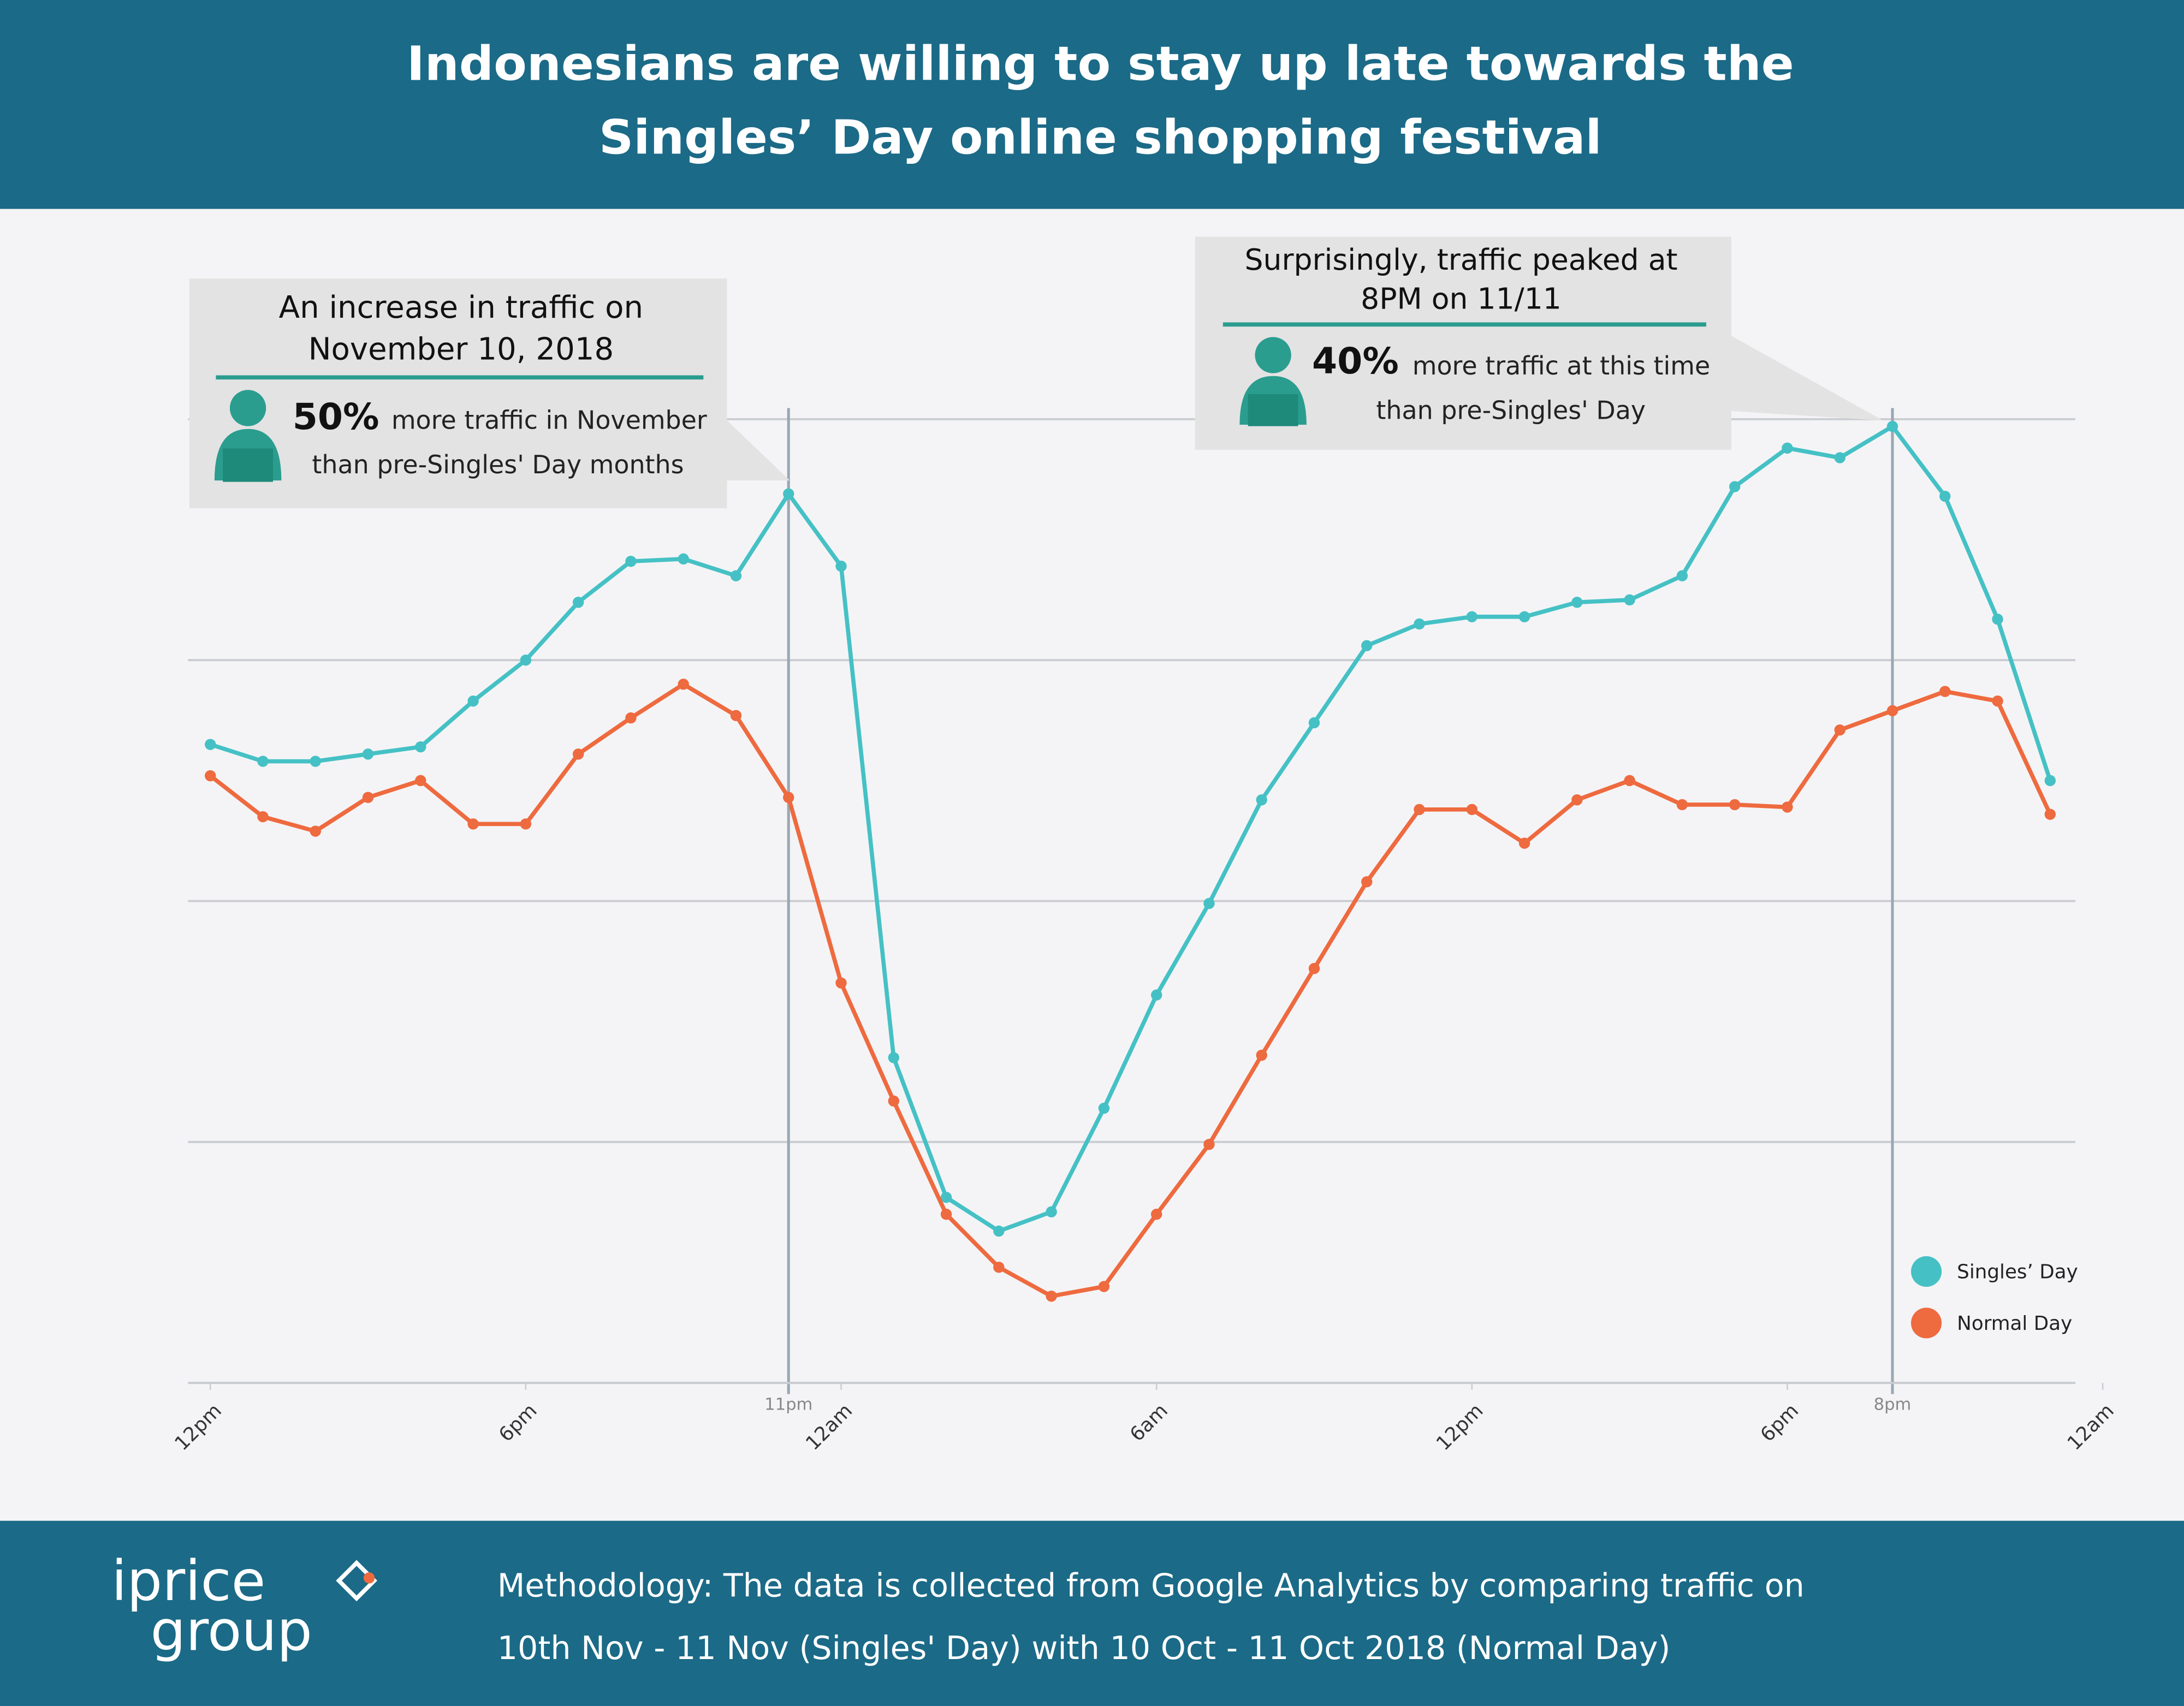 The height and width of the screenshot is (1706, 2184). Describe the element at coordinates (1092, 104) in the screenshot. I see `header` at that location.